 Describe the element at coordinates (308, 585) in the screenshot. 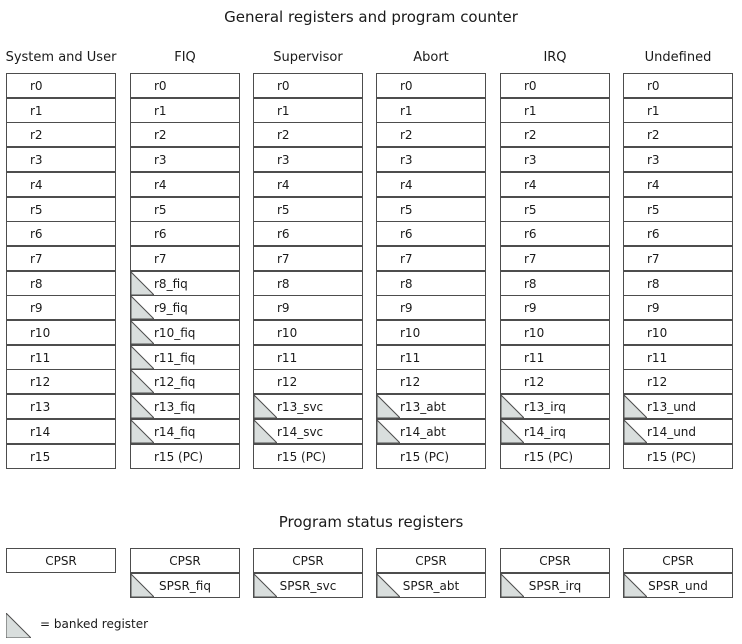

I see `spsr-cell: SPSR_svc` at that location.